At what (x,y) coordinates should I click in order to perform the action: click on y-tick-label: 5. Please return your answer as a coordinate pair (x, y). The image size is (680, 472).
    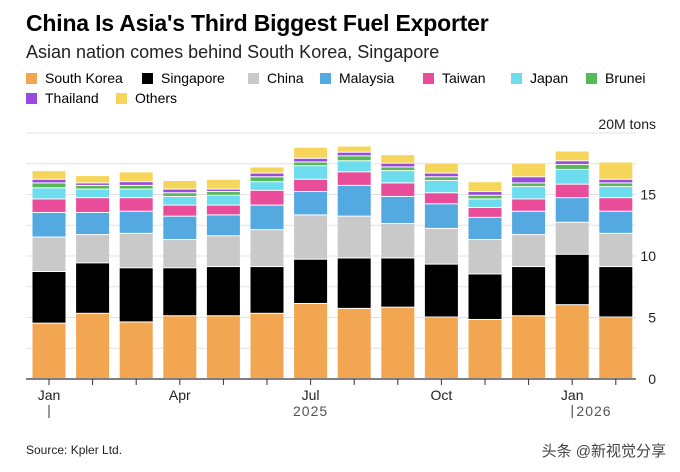
    Looking at the image, I should click on (652, 318).